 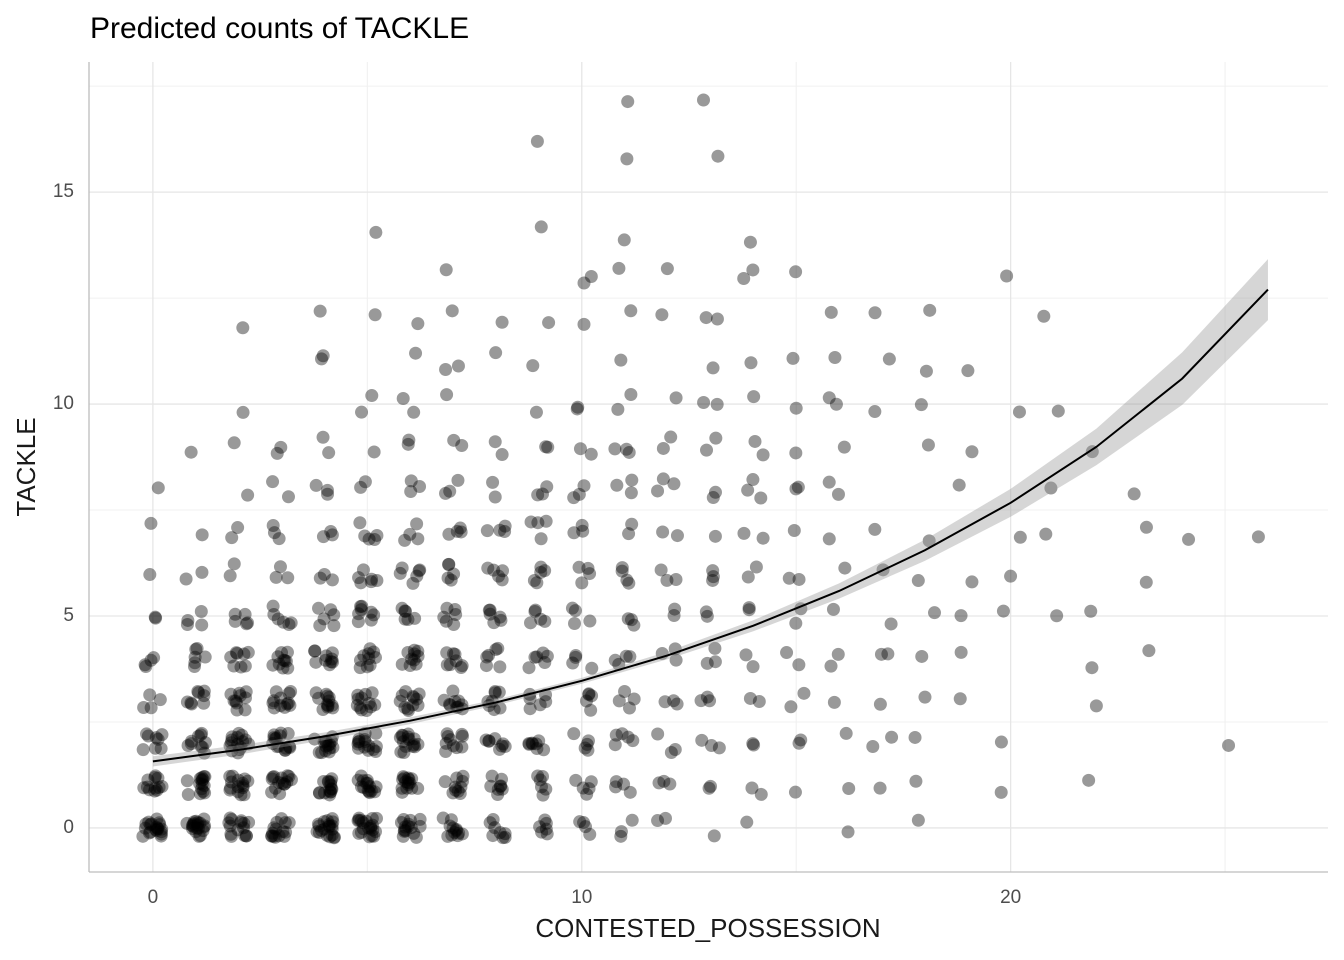 What do you see at coordinates (153, 897) in the screenshot?
I see `x-tick-label: 0` at bounding box center [153, 897].